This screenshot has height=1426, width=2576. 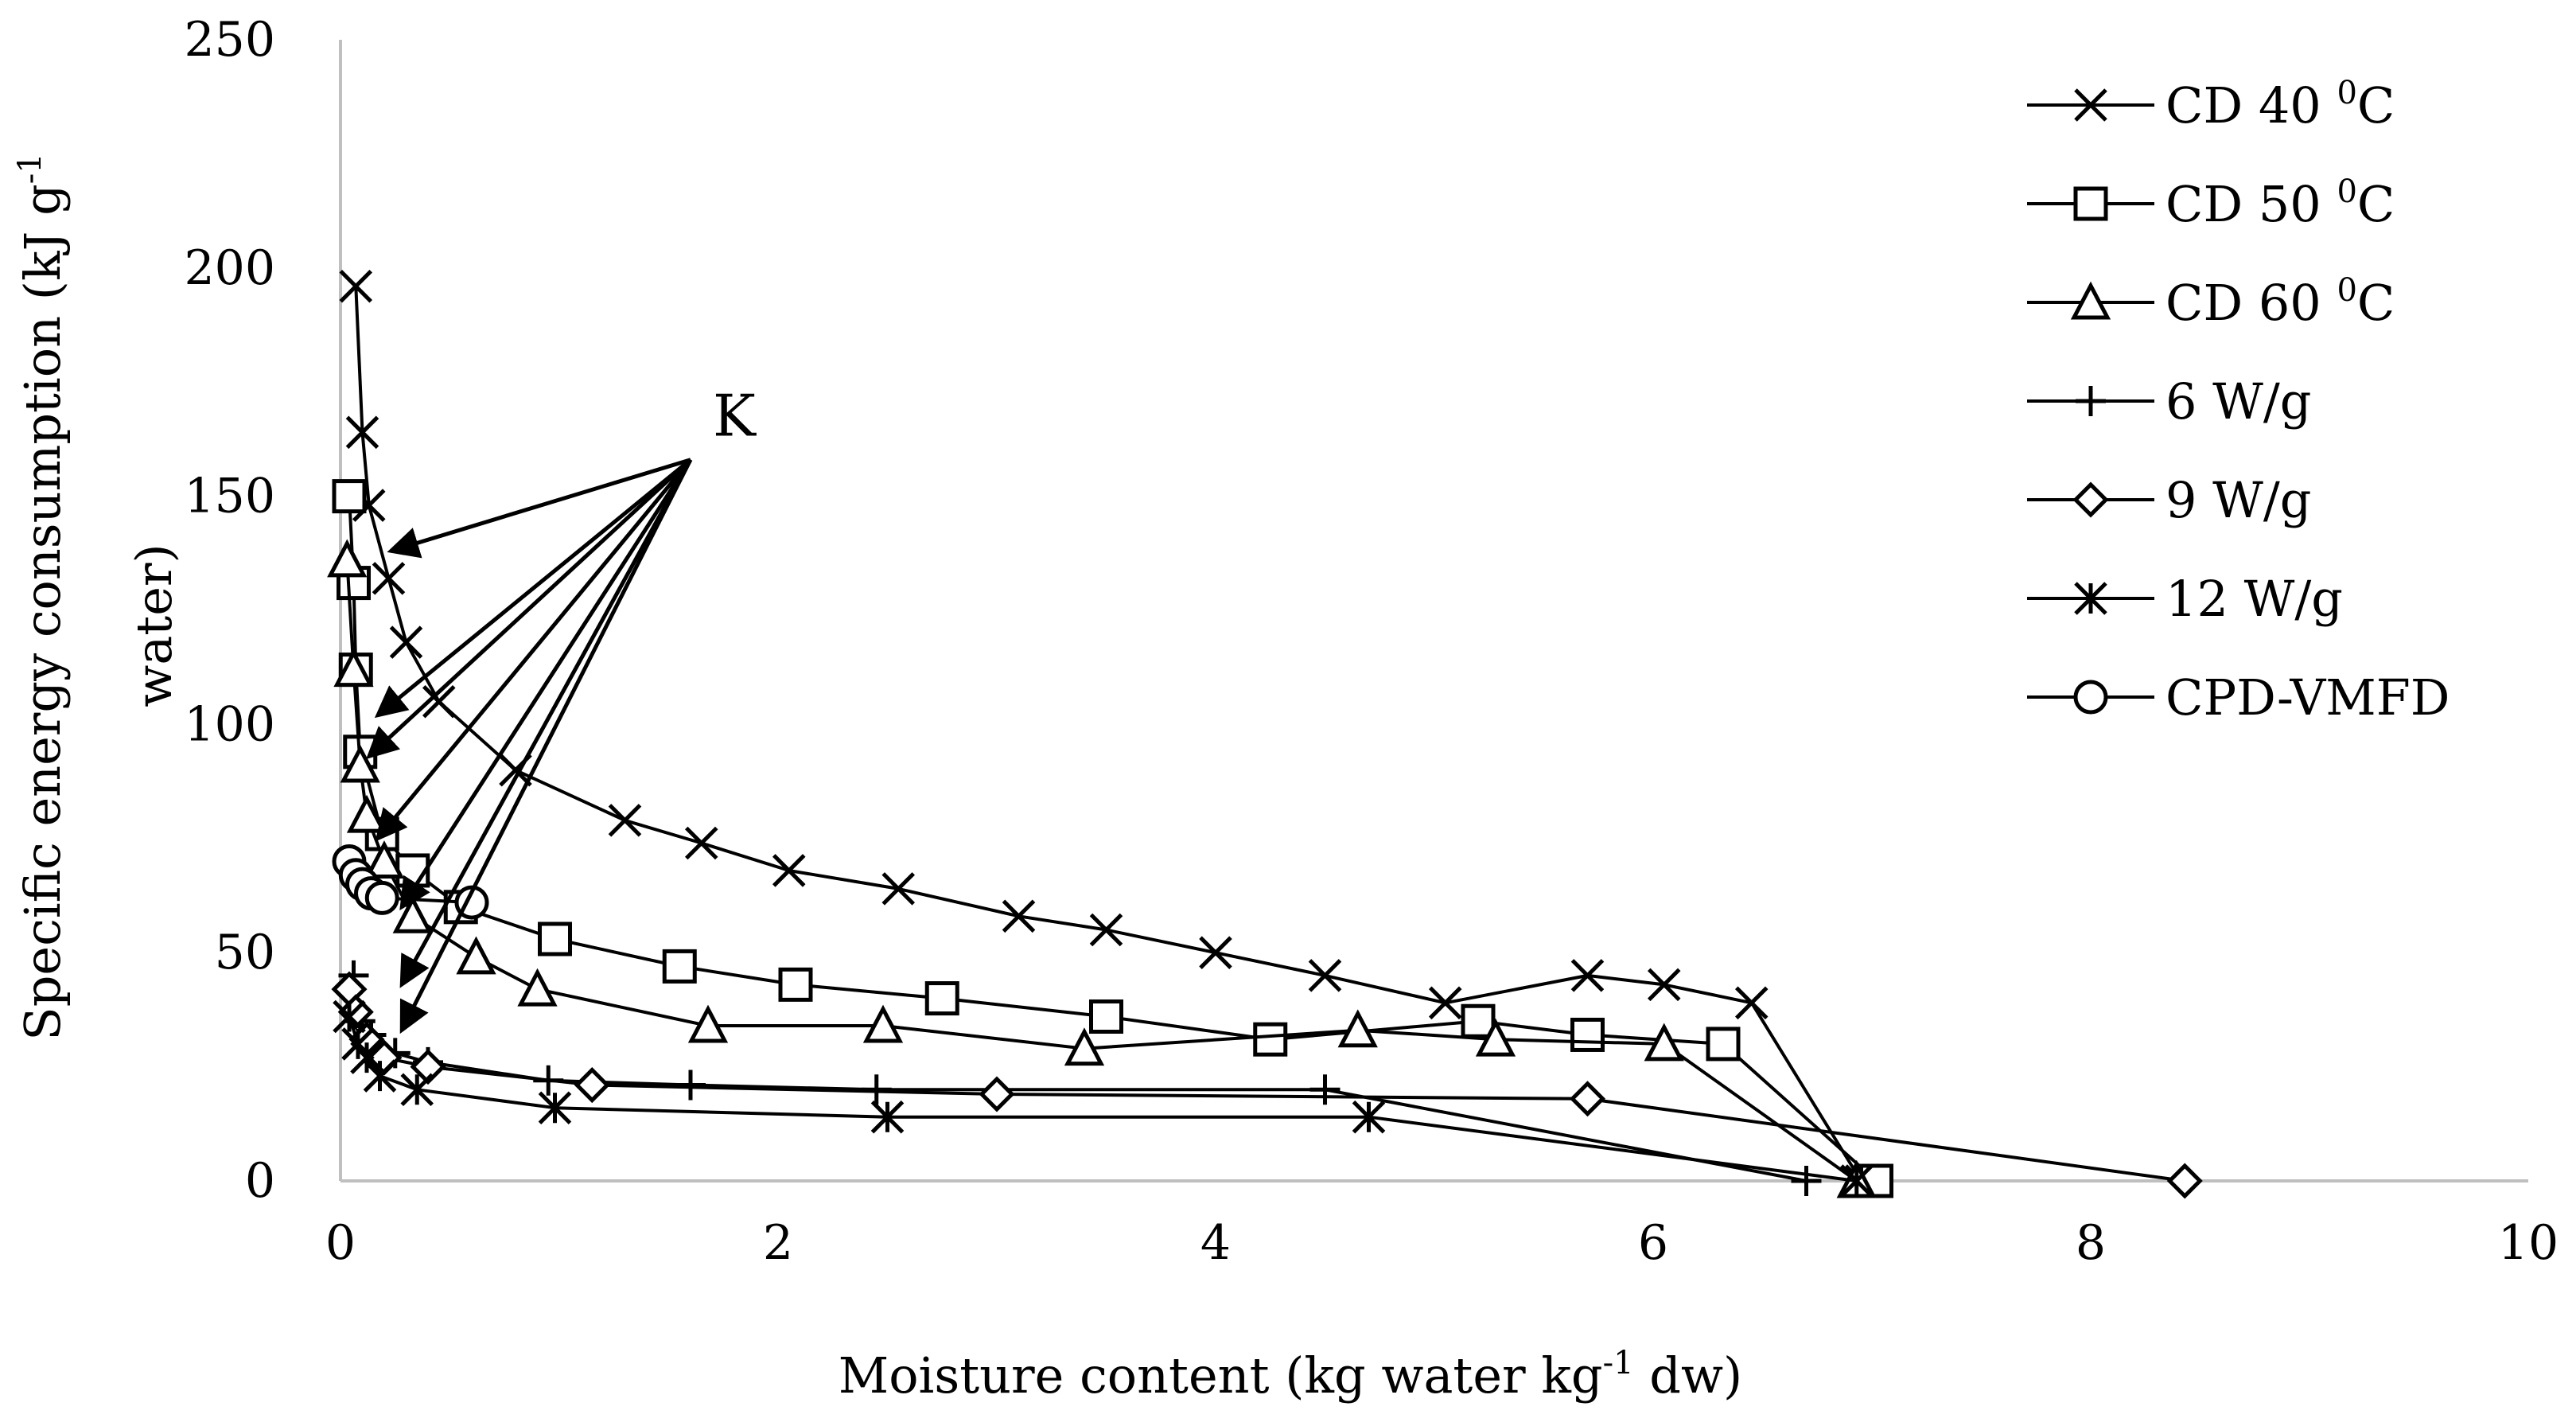 What do you see at coordinates (2376, 303) in the screenshot?
I see `legend-label-part: C` at bounding box center [2376, 303].